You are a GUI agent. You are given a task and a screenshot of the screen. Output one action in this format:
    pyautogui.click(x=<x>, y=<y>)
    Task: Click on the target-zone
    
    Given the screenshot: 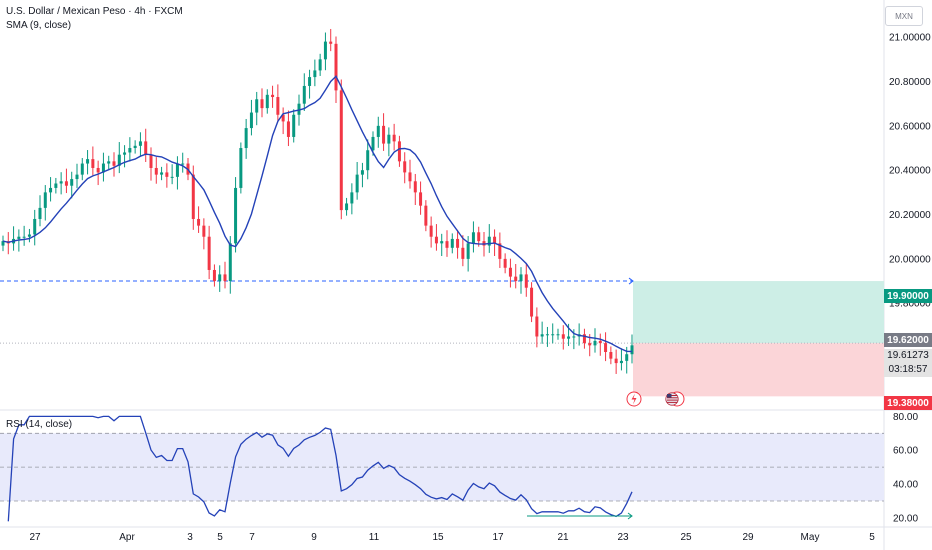 What is the action you would take?
    pyautogui.click(x=758, y=312)
    